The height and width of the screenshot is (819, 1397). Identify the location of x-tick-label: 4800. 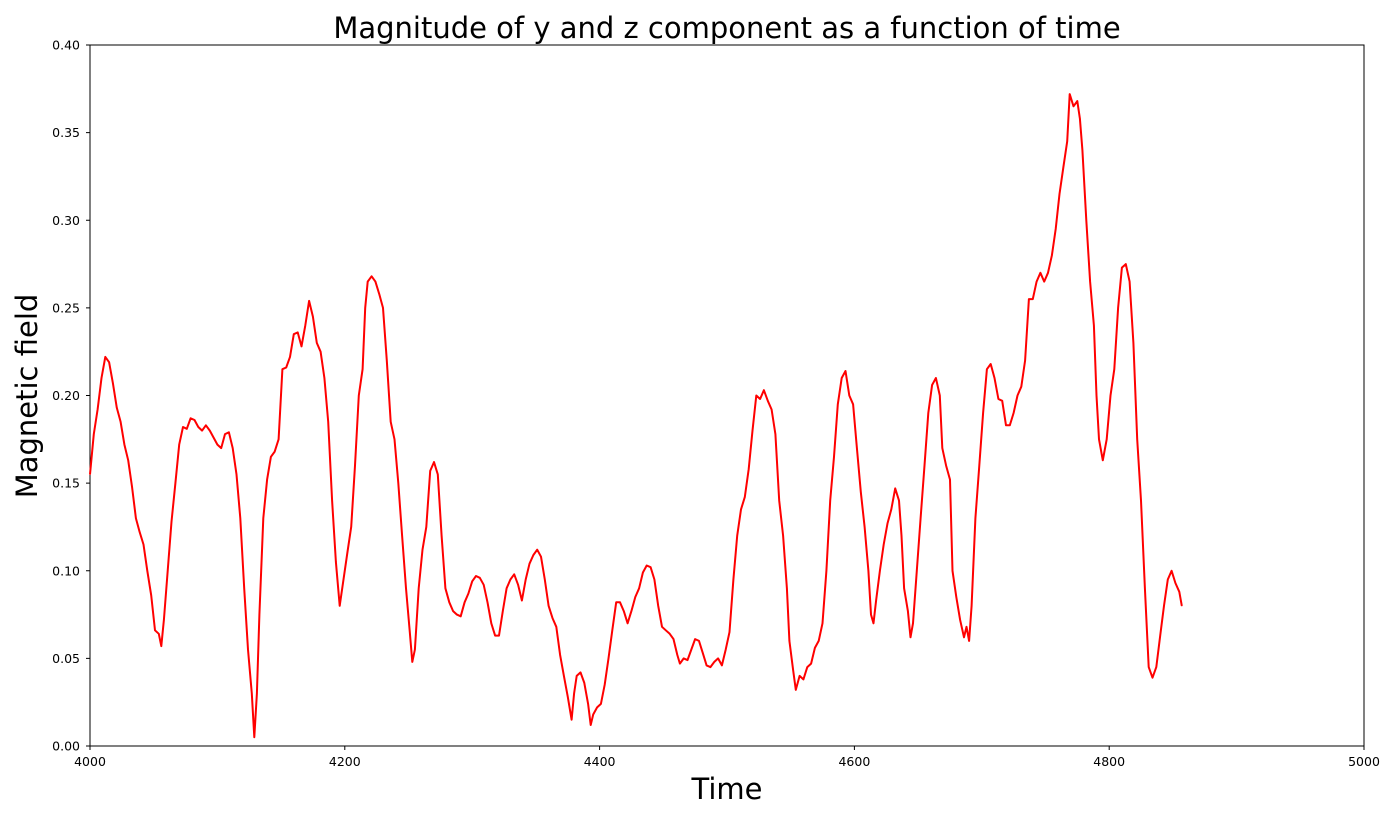
(1109, 761).